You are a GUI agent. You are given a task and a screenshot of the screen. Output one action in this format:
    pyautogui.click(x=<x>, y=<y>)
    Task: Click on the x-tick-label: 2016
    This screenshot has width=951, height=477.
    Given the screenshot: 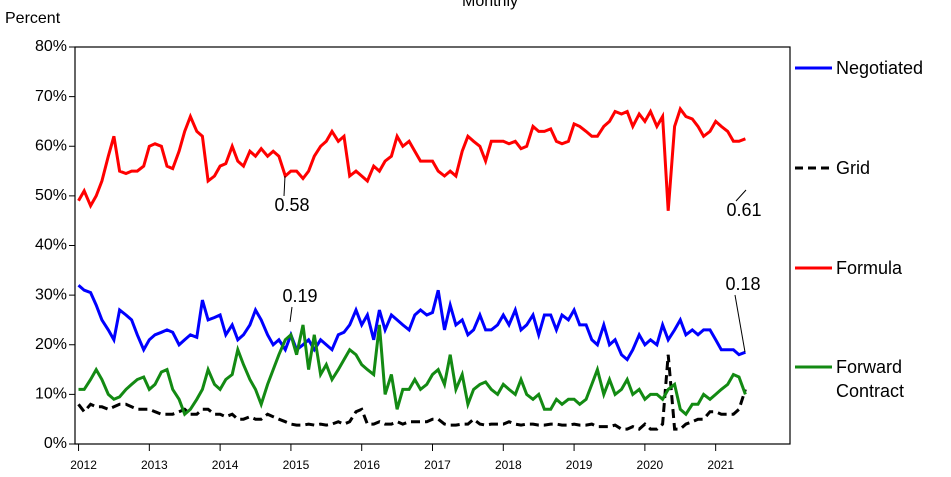 What is the action you would take?
    pyautogui.click(x=366, y=465)
    